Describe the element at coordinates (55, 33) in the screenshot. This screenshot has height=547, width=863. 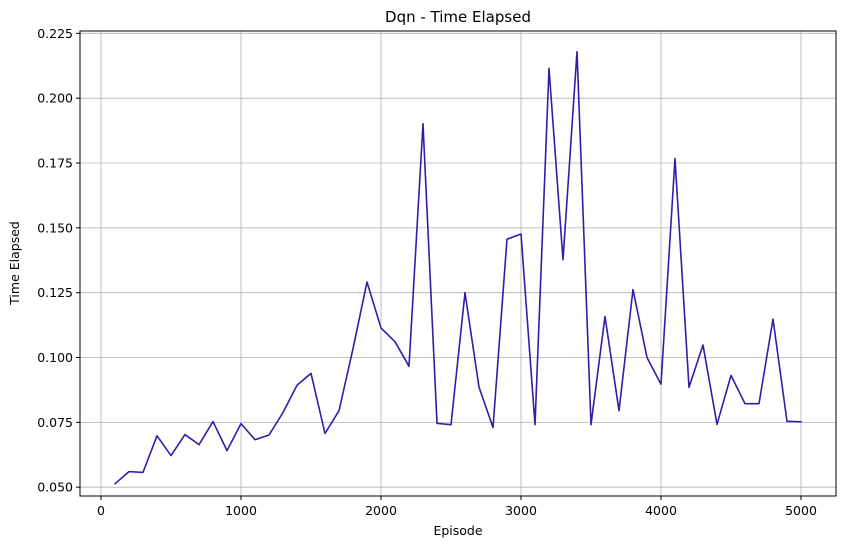
I see `y-tick-label: 0.225` at that location.